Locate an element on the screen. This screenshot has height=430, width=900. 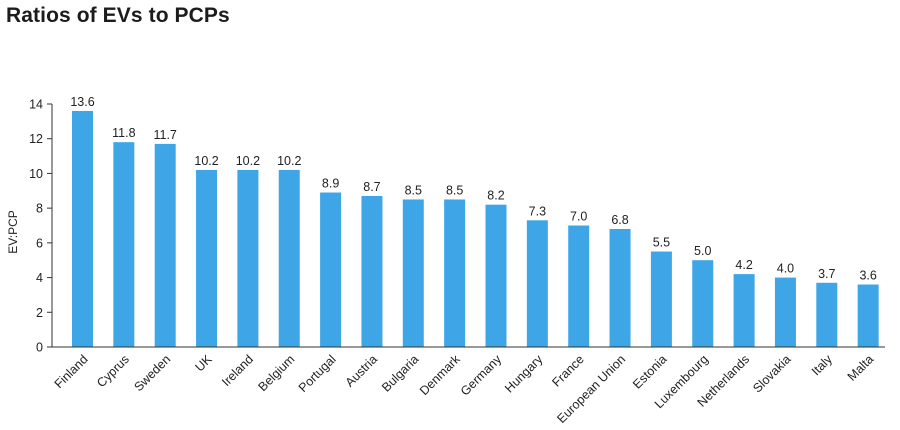
bar-slovakia is located at coordinates (785, 312).